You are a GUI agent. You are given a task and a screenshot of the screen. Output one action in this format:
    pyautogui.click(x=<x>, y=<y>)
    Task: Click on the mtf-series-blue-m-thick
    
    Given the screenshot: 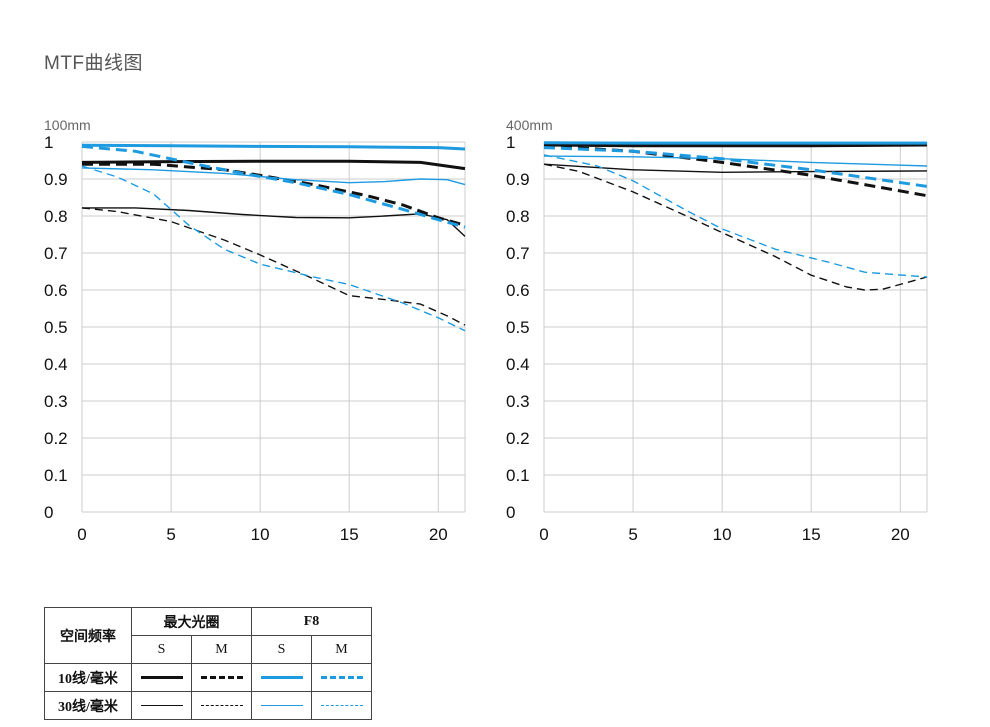 What is the action you would take?
    pyautogui.click(x=273, y=186)
    